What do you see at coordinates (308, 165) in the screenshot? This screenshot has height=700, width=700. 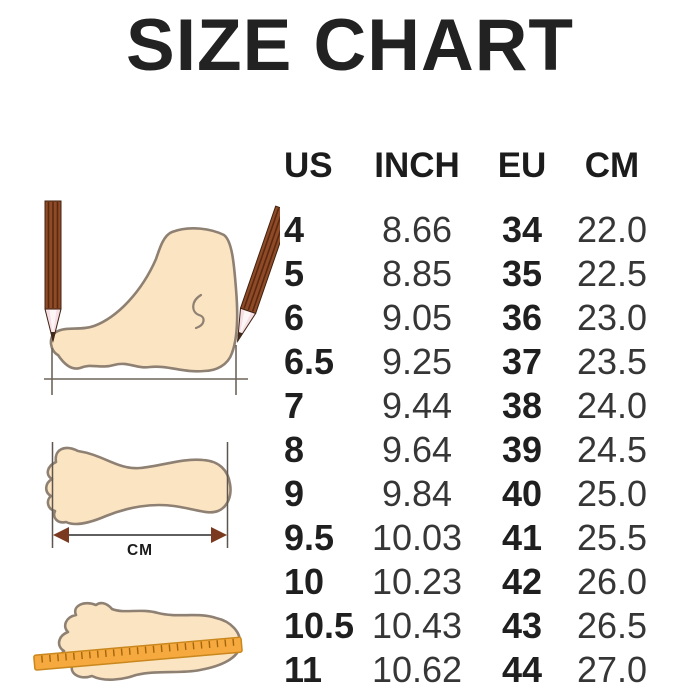 I see `column-header-us: US` at bounding box center [308, 165].